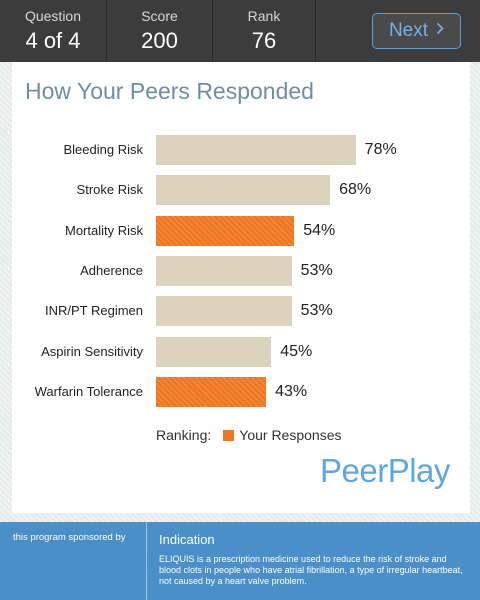 This screenshot has width=480, height=600. I want to click on value-label: 78%, so click(380, 149).